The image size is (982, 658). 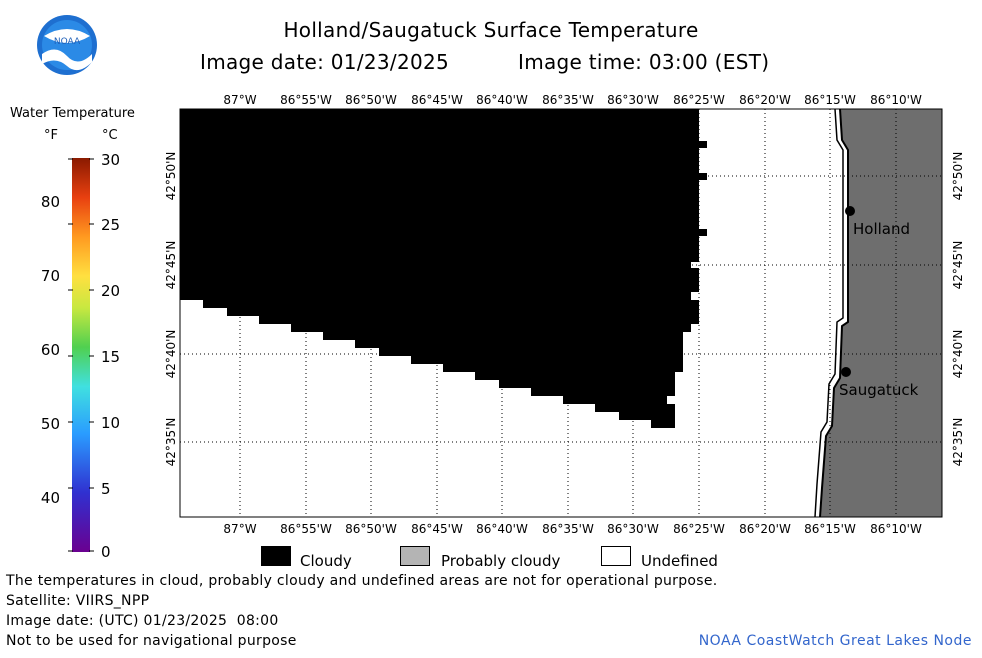 I want to click on noaa-logo: NOAA, so click(x=67, y=45).